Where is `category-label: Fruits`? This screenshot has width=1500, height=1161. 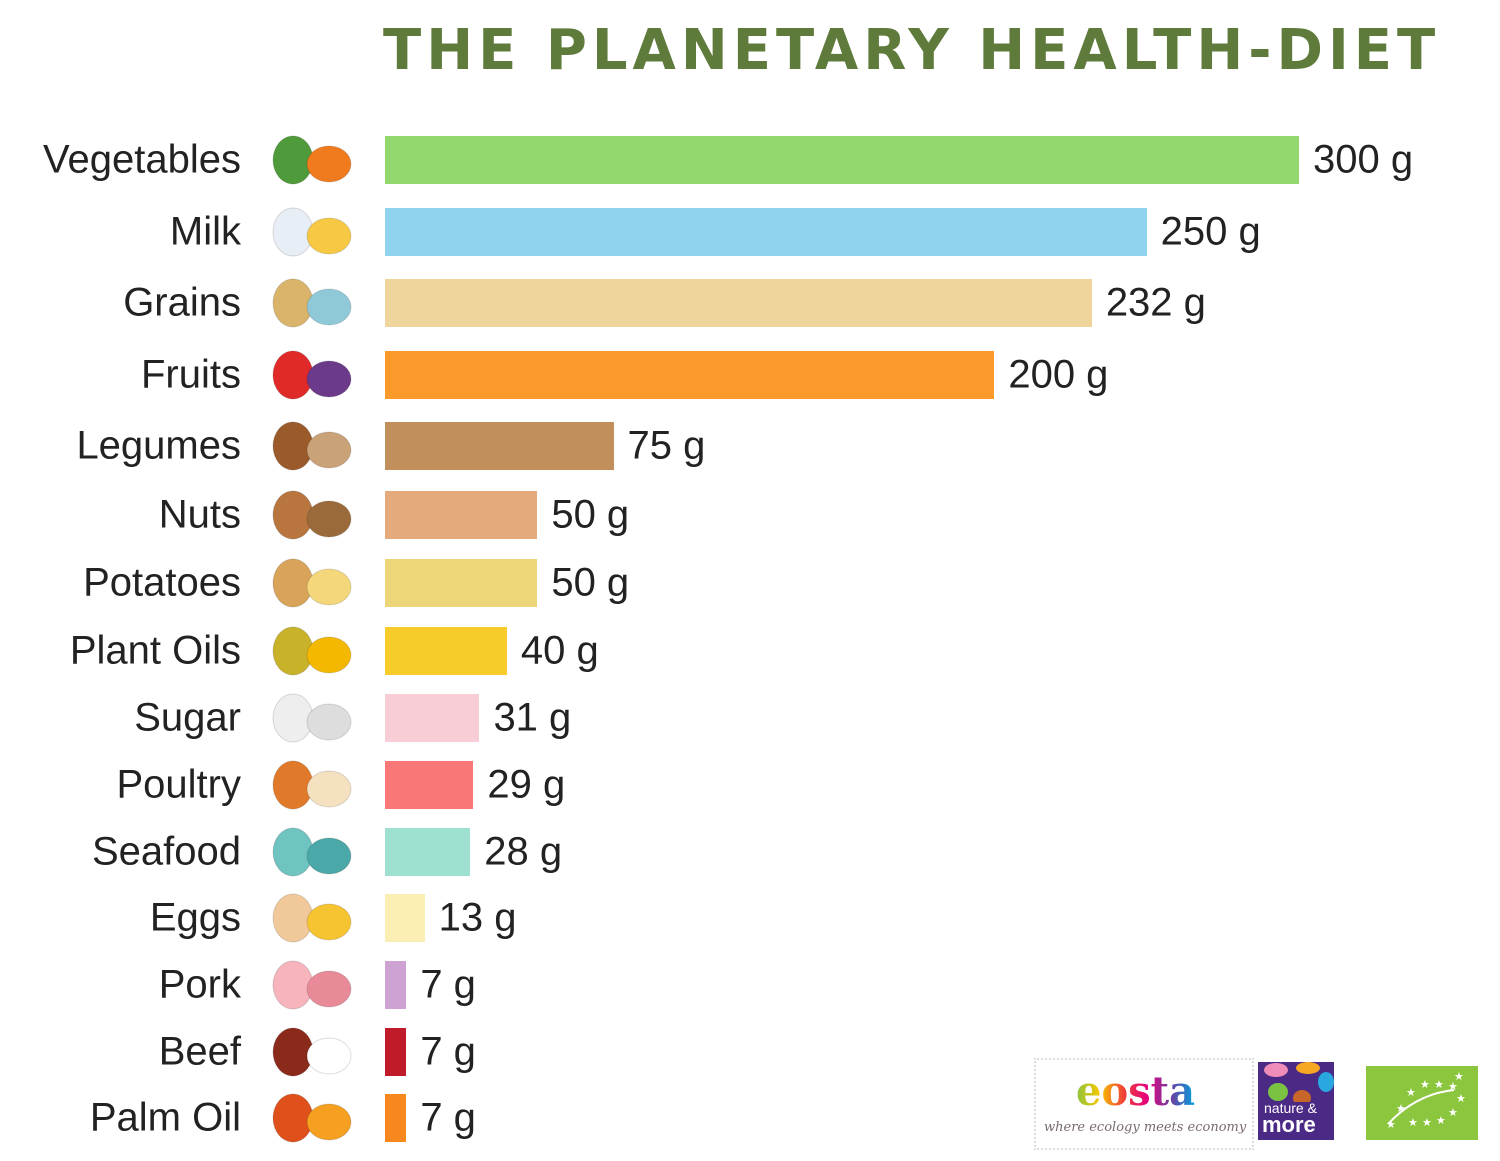 category-label: Fruits is located at coordinates (191, 374).